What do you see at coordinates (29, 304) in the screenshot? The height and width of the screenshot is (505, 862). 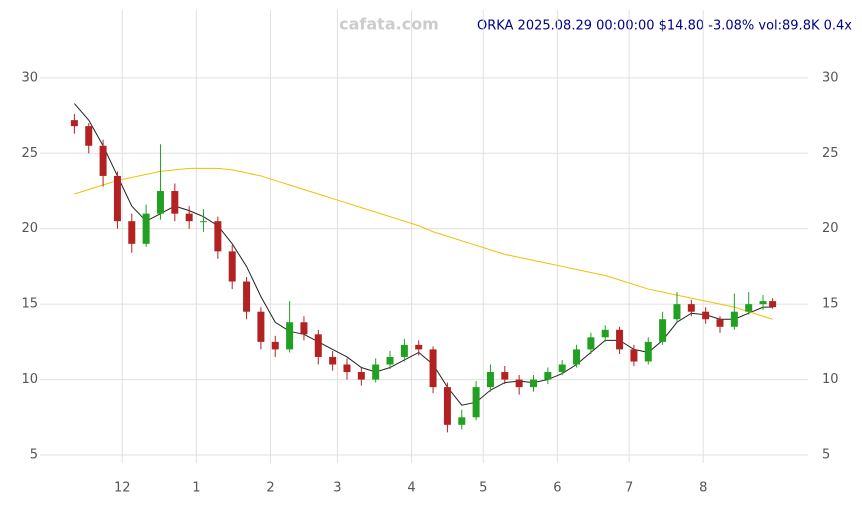 I see `y-tick-label: 15` at bounding box center [29, 304].